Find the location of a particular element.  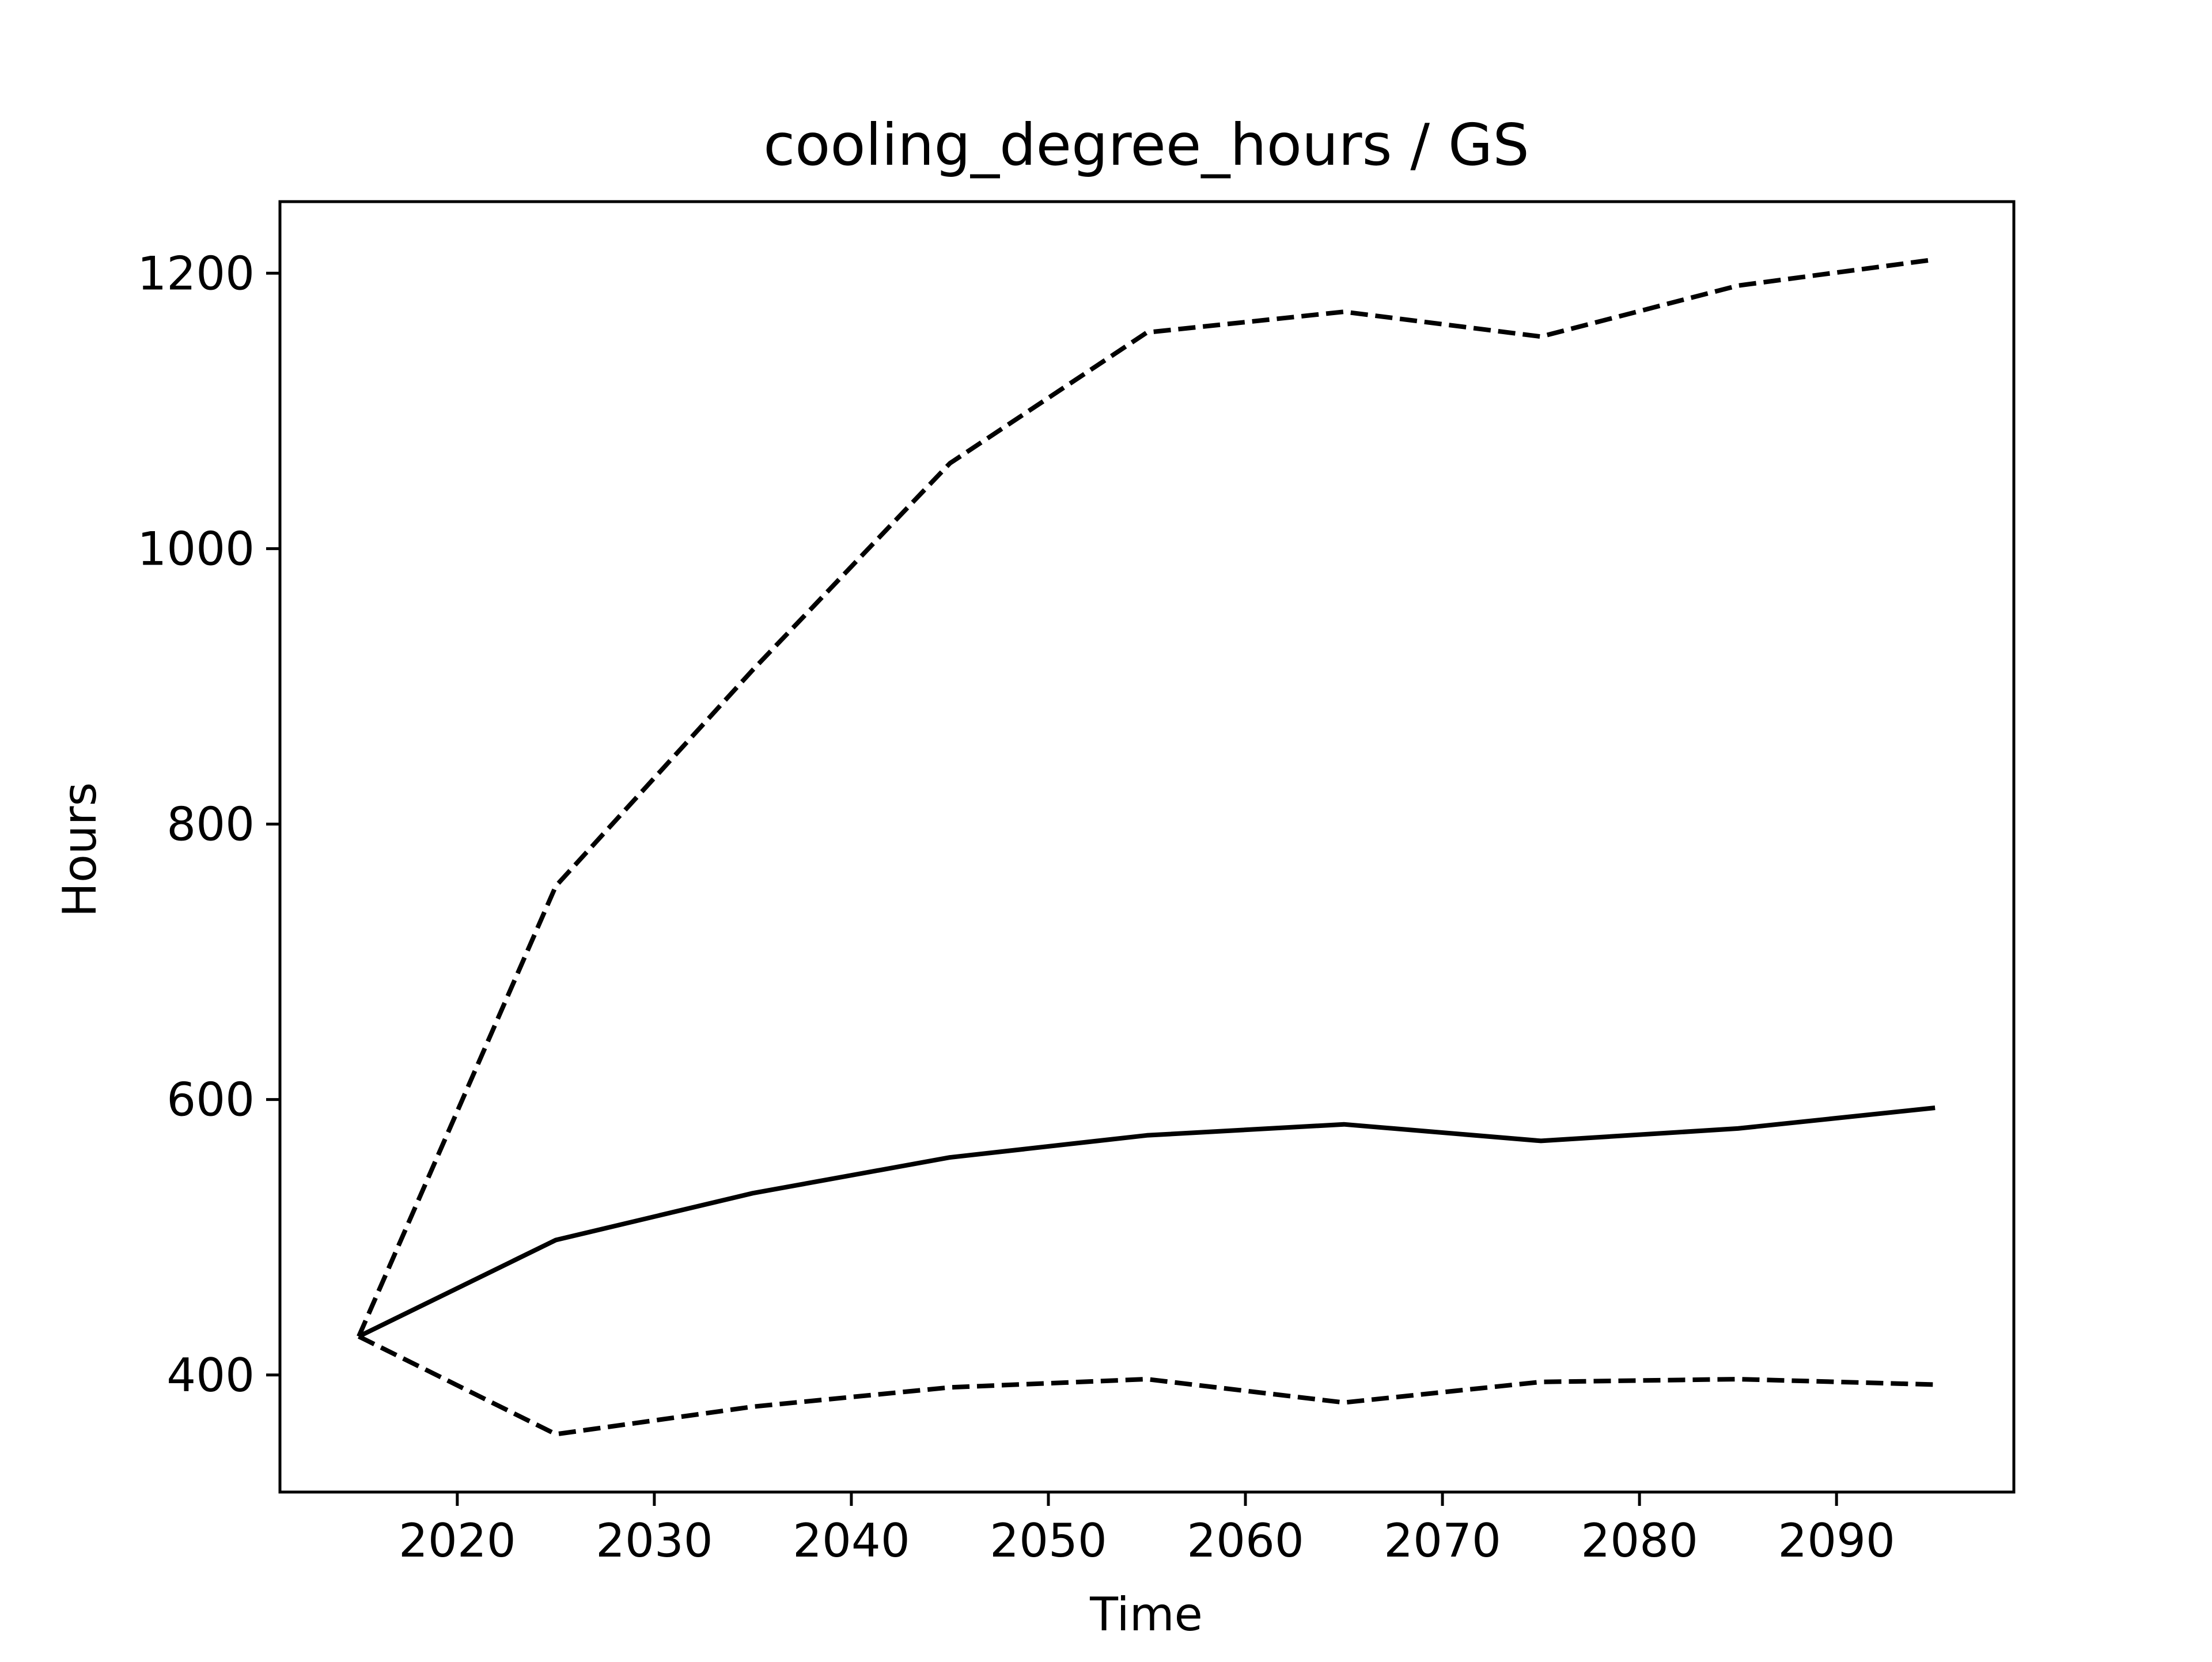

x-tick-label: 2090 is located at coordinates (1836, 1541).